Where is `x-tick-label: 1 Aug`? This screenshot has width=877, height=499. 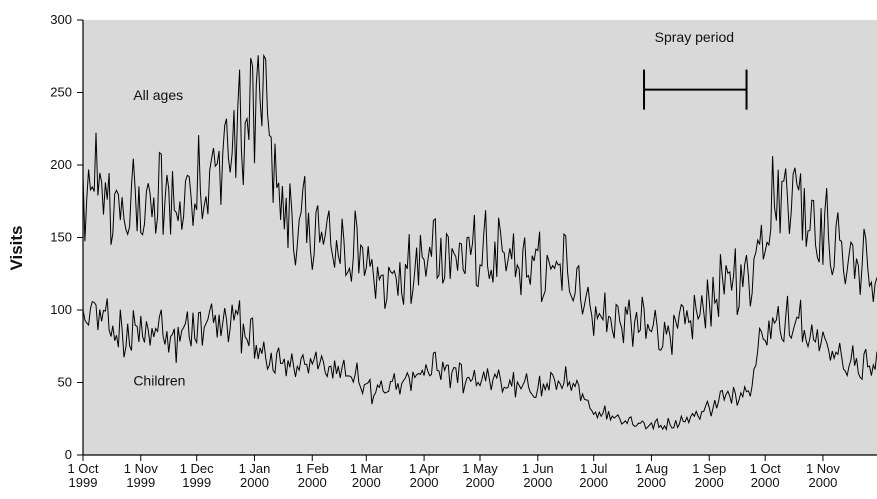
x-tick-label: 1 Aug is located at coordinates (651, 468).